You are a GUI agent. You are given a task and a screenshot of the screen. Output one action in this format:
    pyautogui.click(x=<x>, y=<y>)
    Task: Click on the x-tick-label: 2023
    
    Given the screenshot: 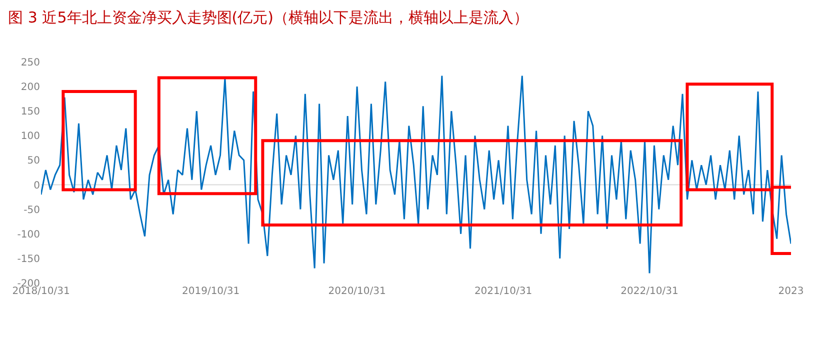 What is the action you would take?
    pyautogui.click(x=791, y=291)
    